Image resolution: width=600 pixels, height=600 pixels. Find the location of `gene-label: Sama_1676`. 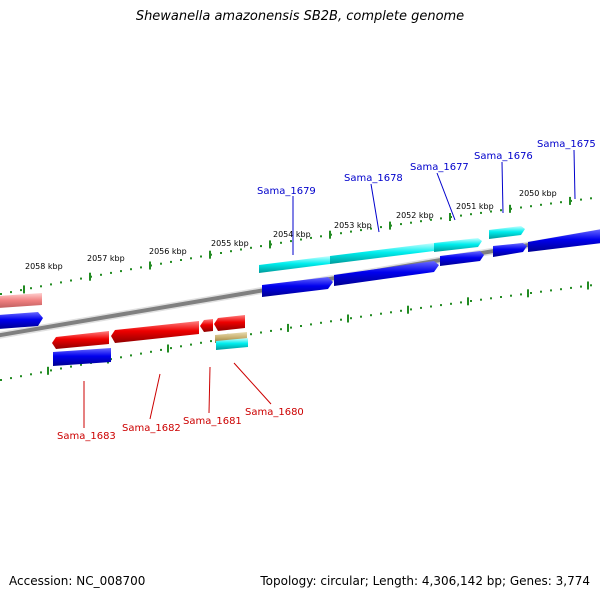

gene-label: Sama_1676 is located at coordinates (503, 156).